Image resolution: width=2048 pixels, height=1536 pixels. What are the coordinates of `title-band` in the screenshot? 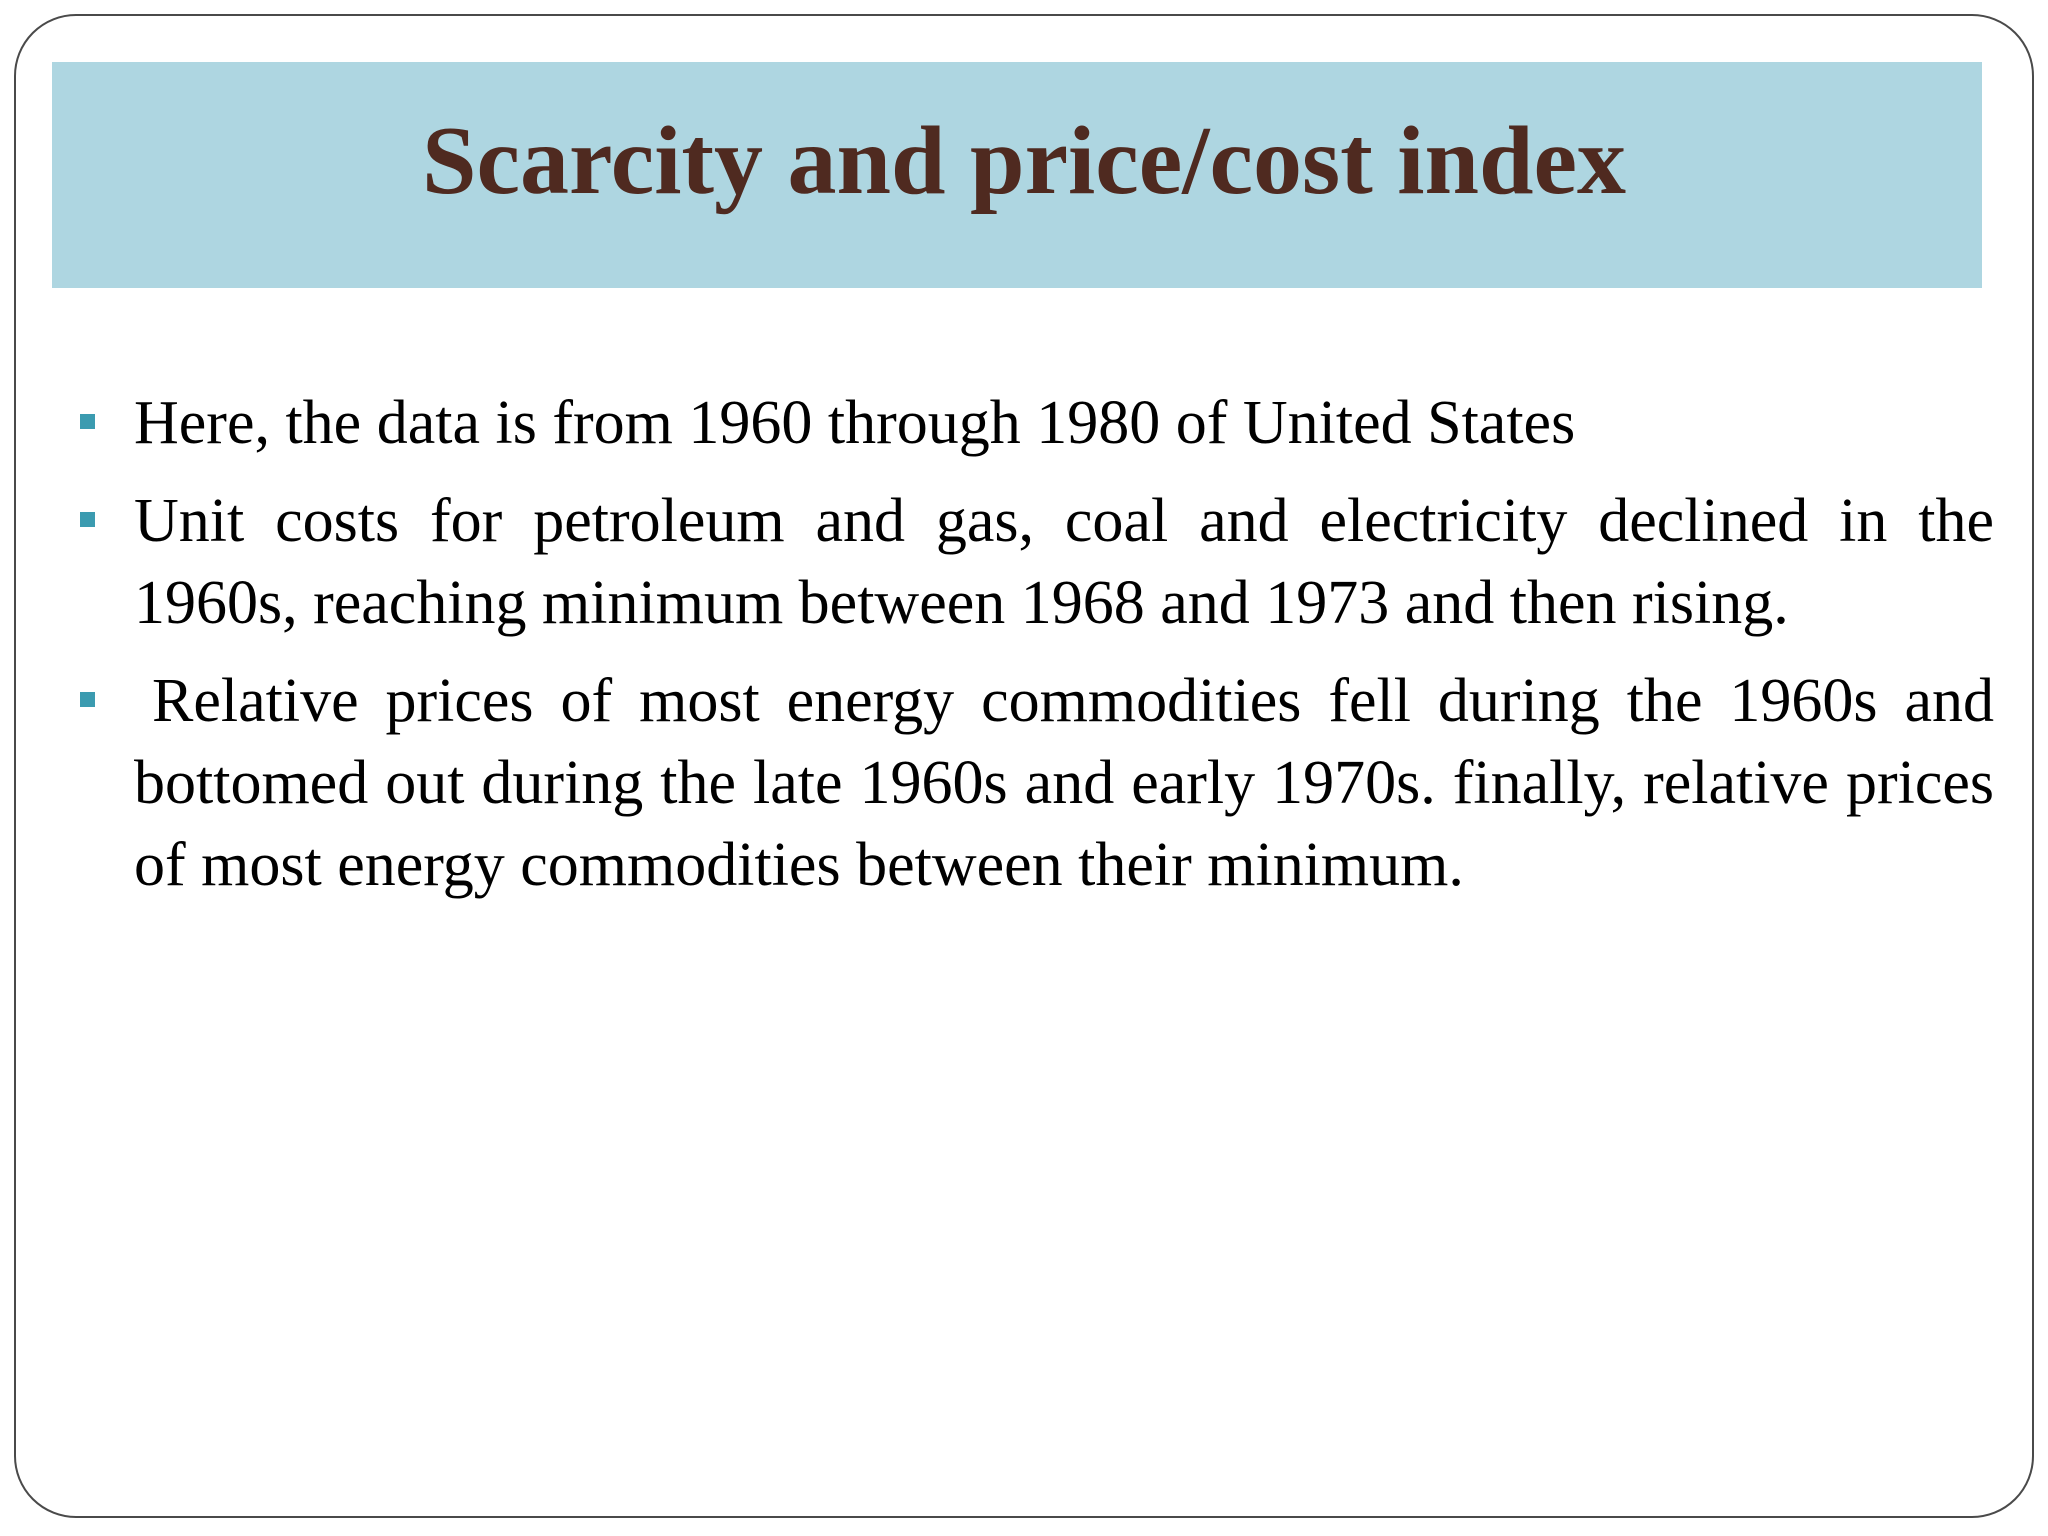 It's located at (1017, 175).